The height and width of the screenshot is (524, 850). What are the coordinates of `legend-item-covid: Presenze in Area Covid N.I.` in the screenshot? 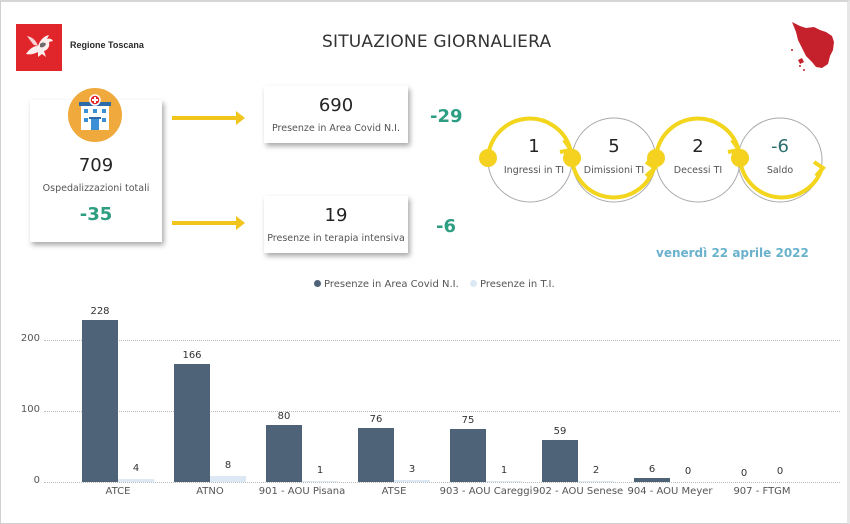 It's located at (388, 284).